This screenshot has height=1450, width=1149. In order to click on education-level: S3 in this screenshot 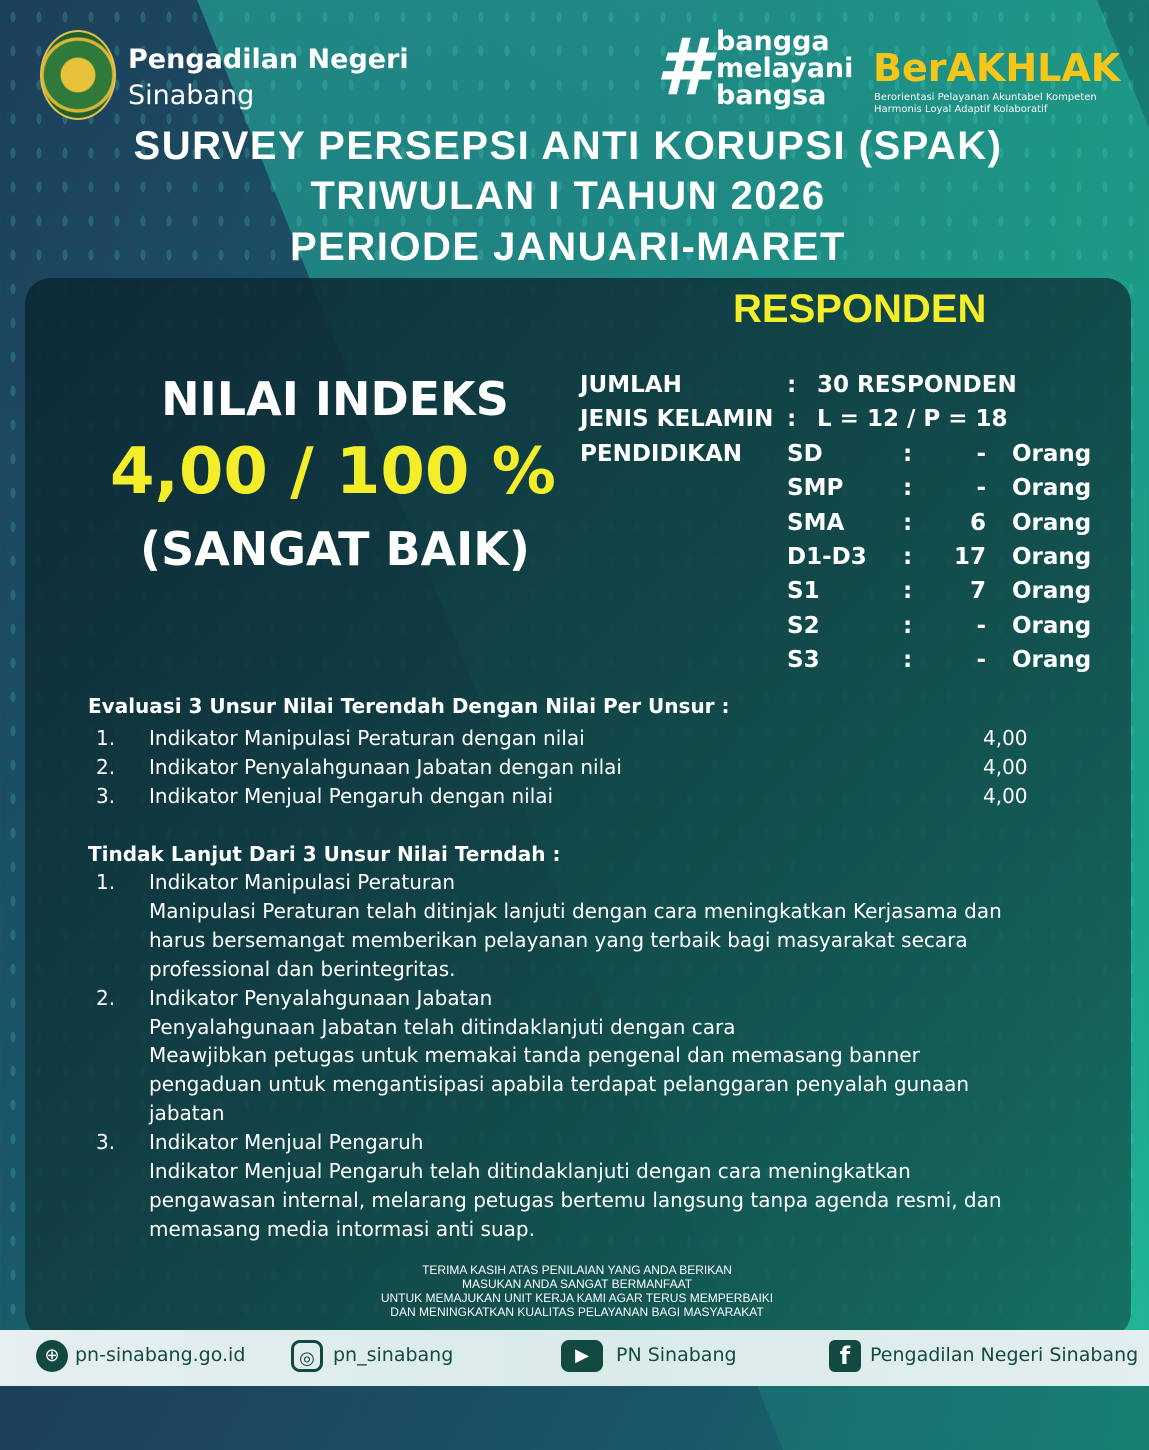, I will do `click(803, 659)`.